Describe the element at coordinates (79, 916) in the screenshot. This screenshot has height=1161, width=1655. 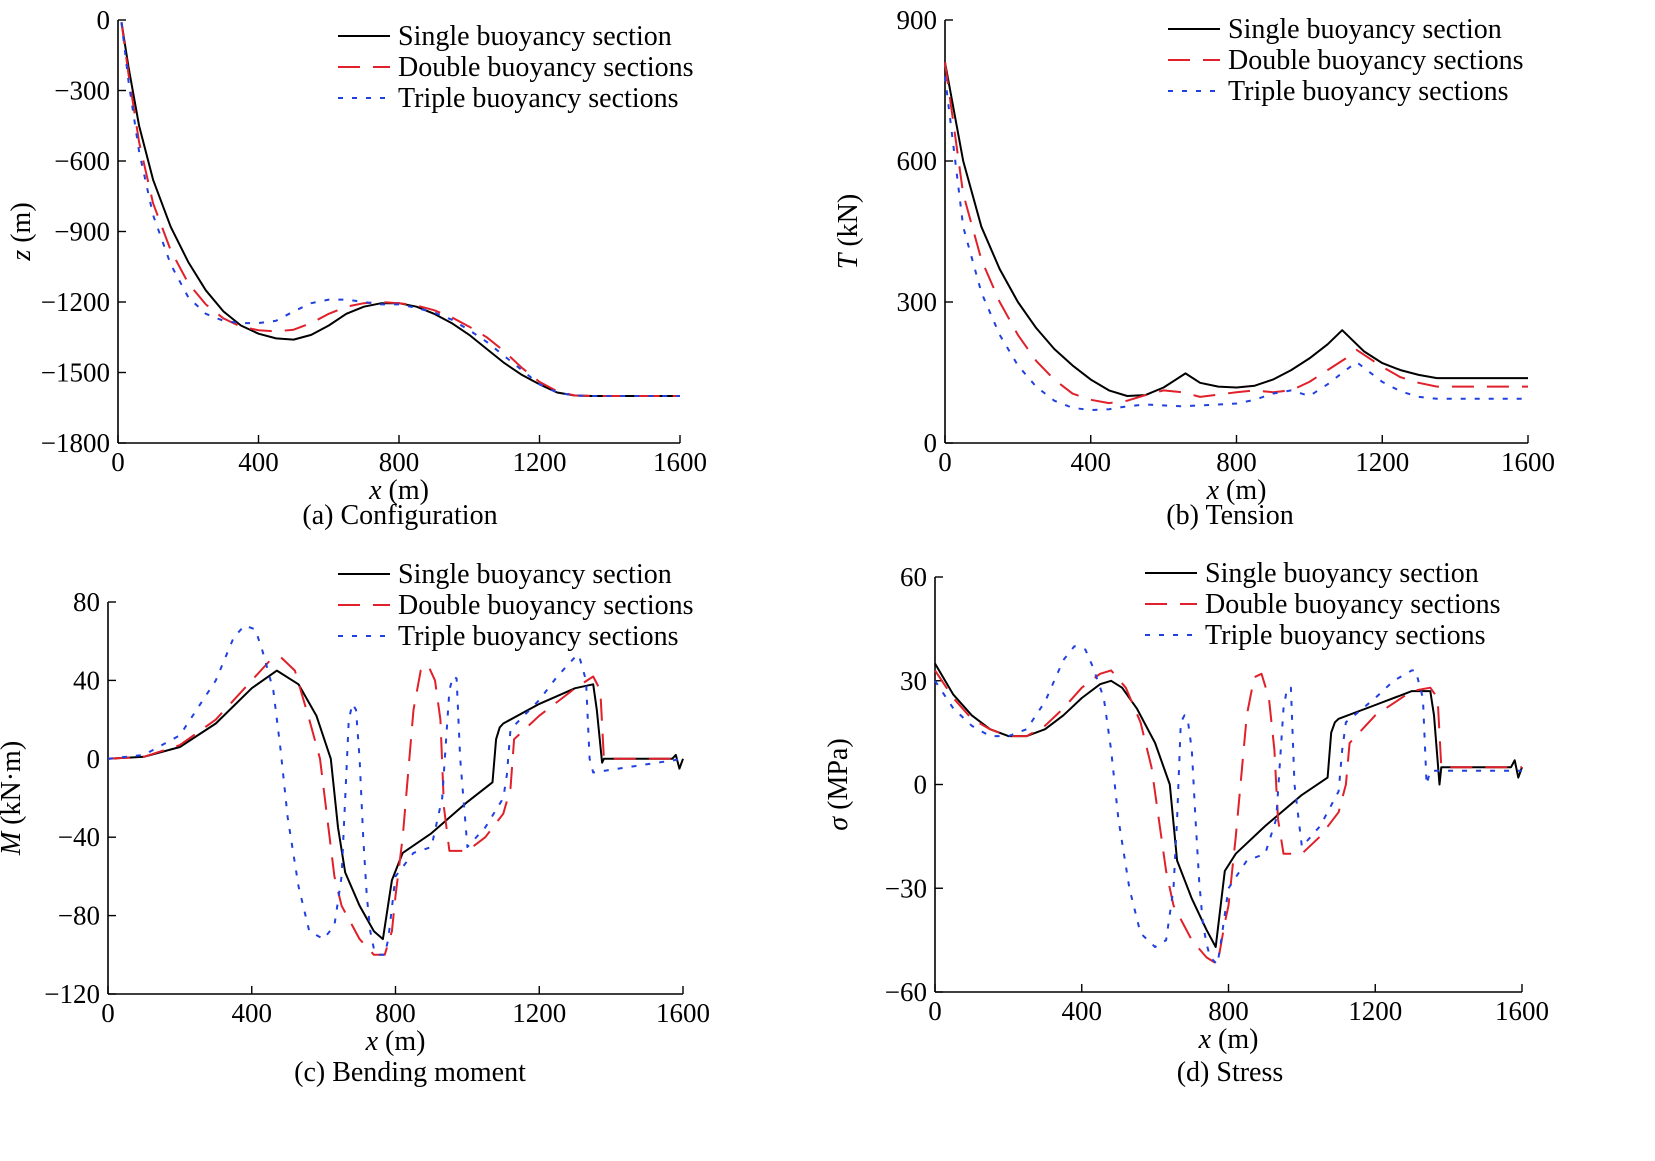
I see `y-tick-label: −80` at that location.